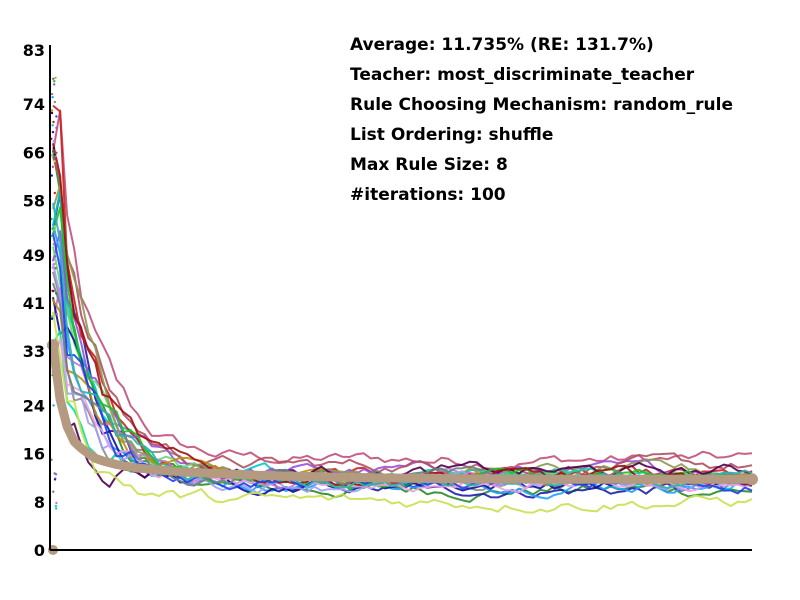  I want to click on info-line-3: Rule Choosing Mechanism: random_rule, so click(541, 105).